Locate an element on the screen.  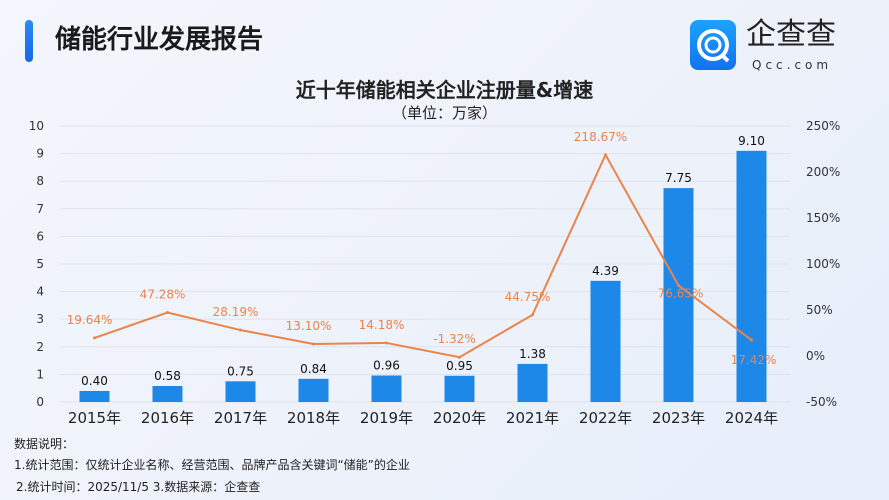
chart-subtitle: （单位：万家） is located at coordinates (444, 113).